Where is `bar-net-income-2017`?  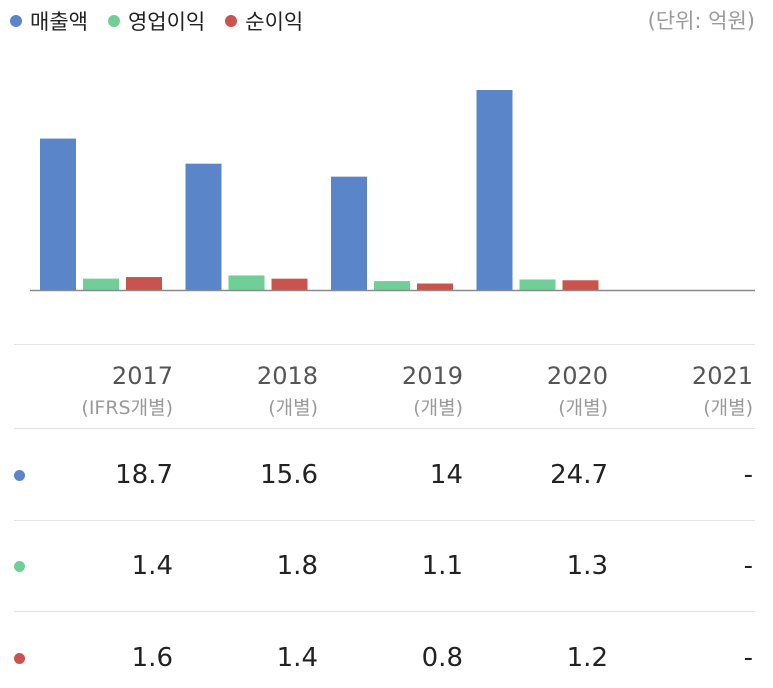
bar-net-income-2017 is located at coordinates (144, 283).